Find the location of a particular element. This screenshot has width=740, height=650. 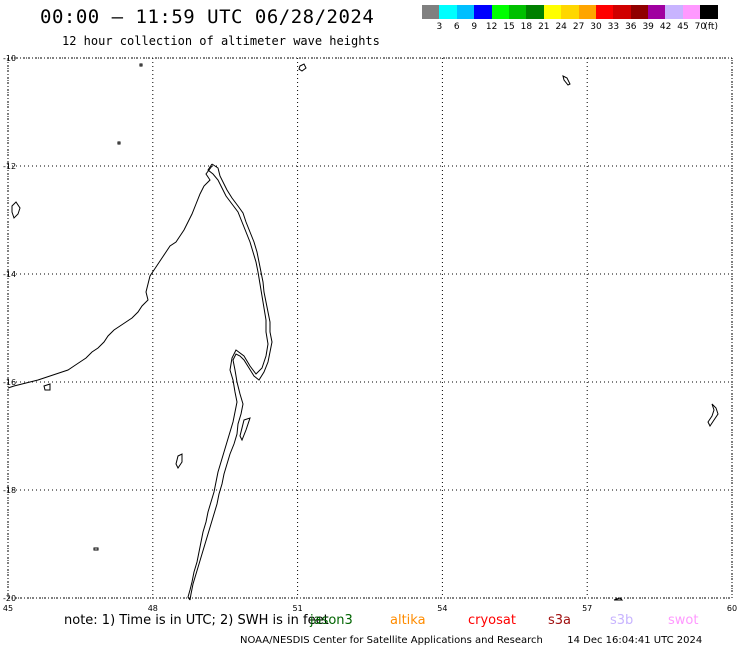

legend-label: 39 is located at coordinates (648, 27).